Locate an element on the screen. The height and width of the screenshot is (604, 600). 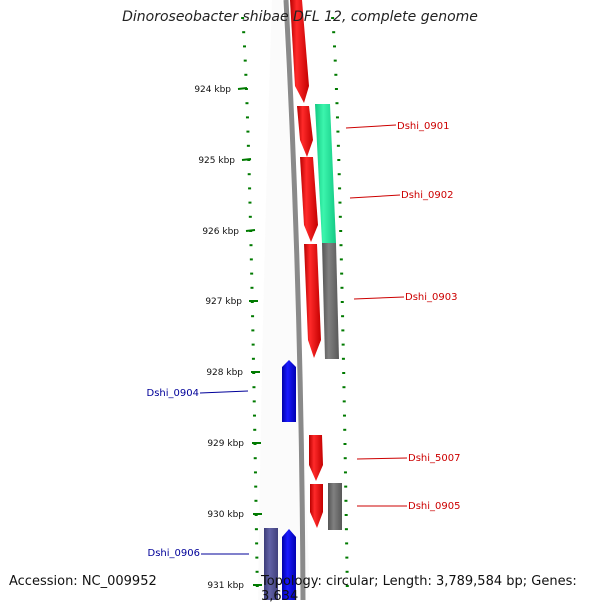
scale-label-929: 929 kbp is located at coordinates (225, 444).